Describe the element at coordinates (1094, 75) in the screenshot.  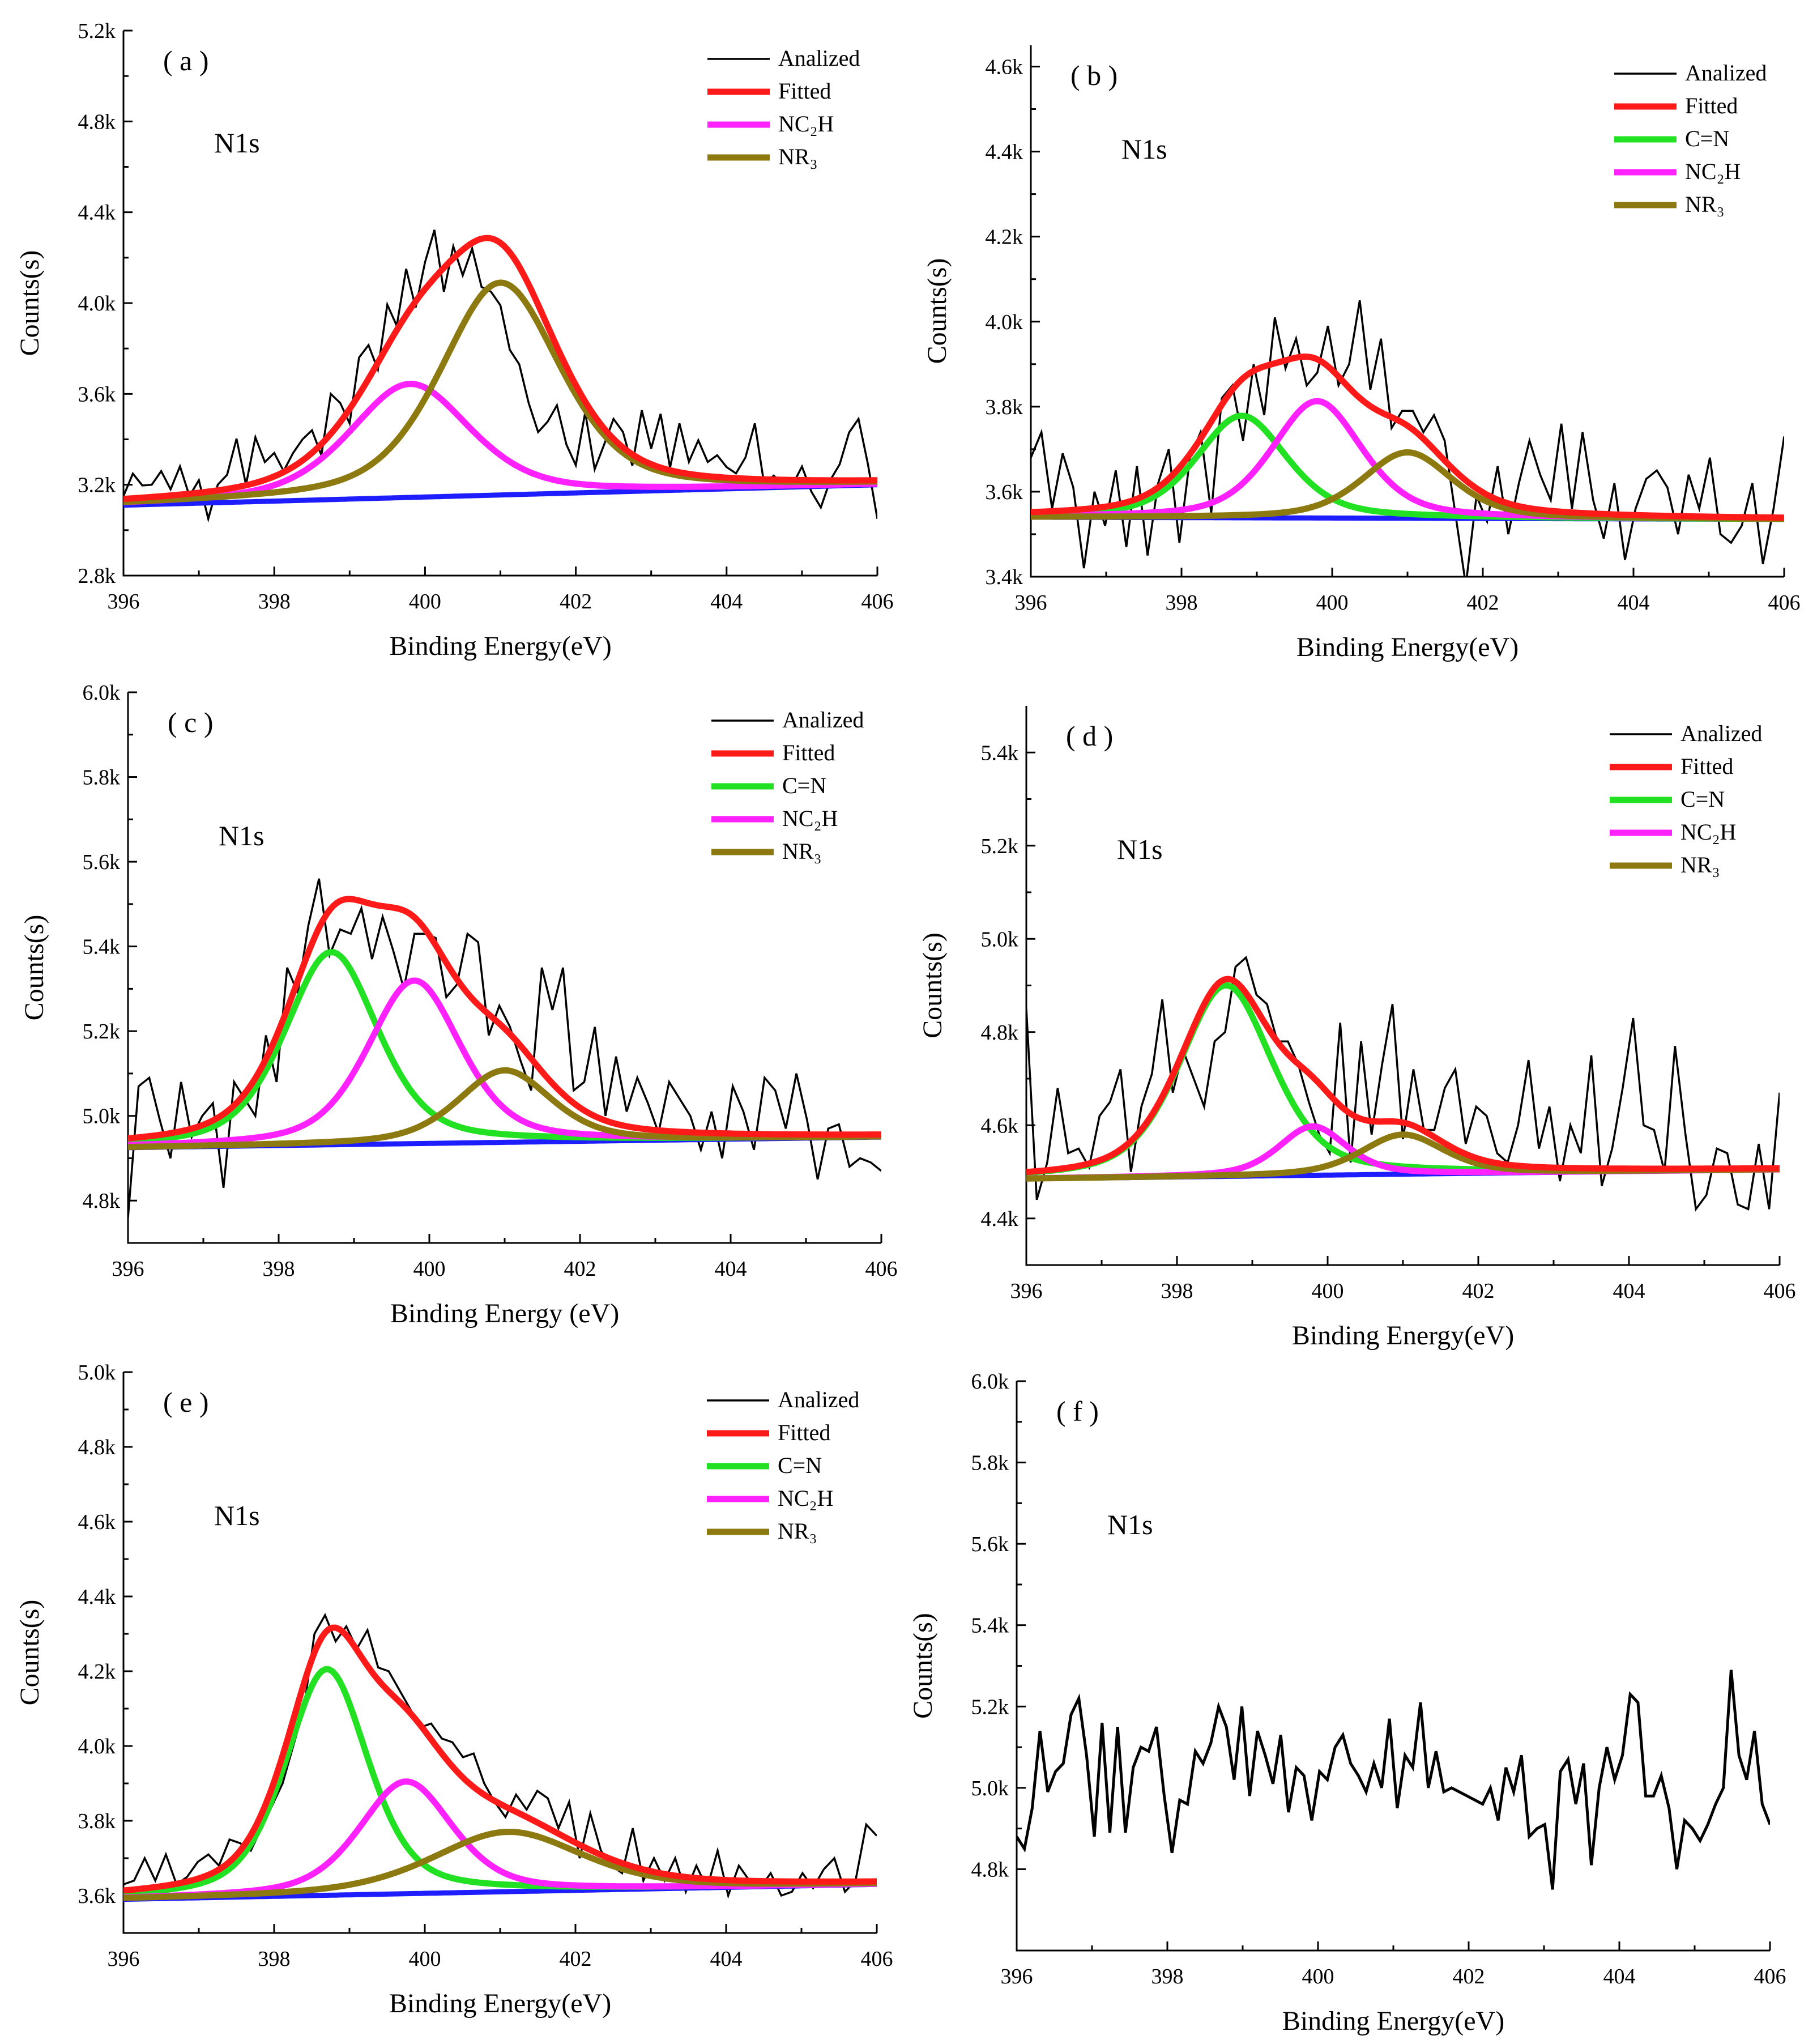
I see `panel-label: ( b )` at that location.